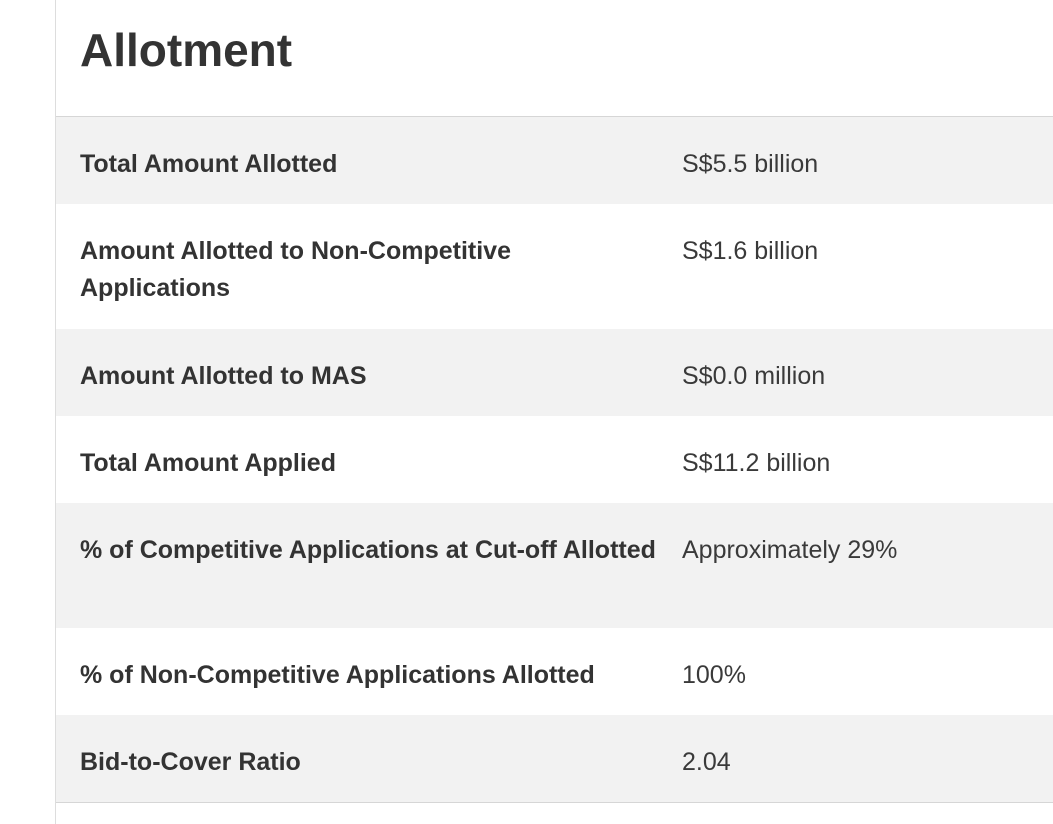 The image size is (1053, 824). What do you see at coordinates (554, 372) in the screenshot?
I see `table-row-allotted-to-mas: Amount Allotted to MAS S$0.0 million` at bounding box center [554, 372].